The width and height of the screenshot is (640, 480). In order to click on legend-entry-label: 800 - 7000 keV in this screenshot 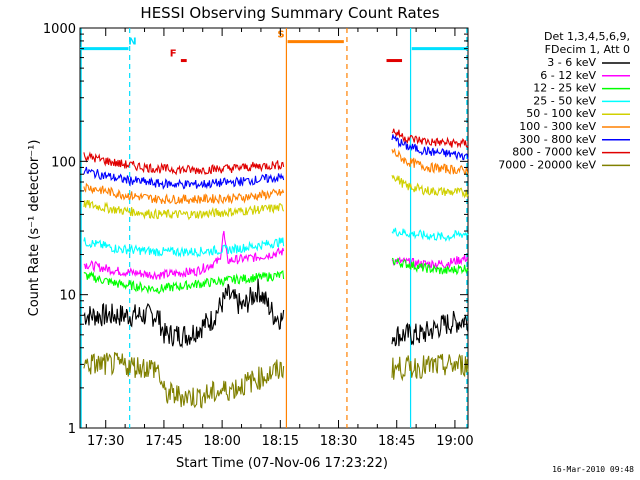, I will do `click(554, 152)`.